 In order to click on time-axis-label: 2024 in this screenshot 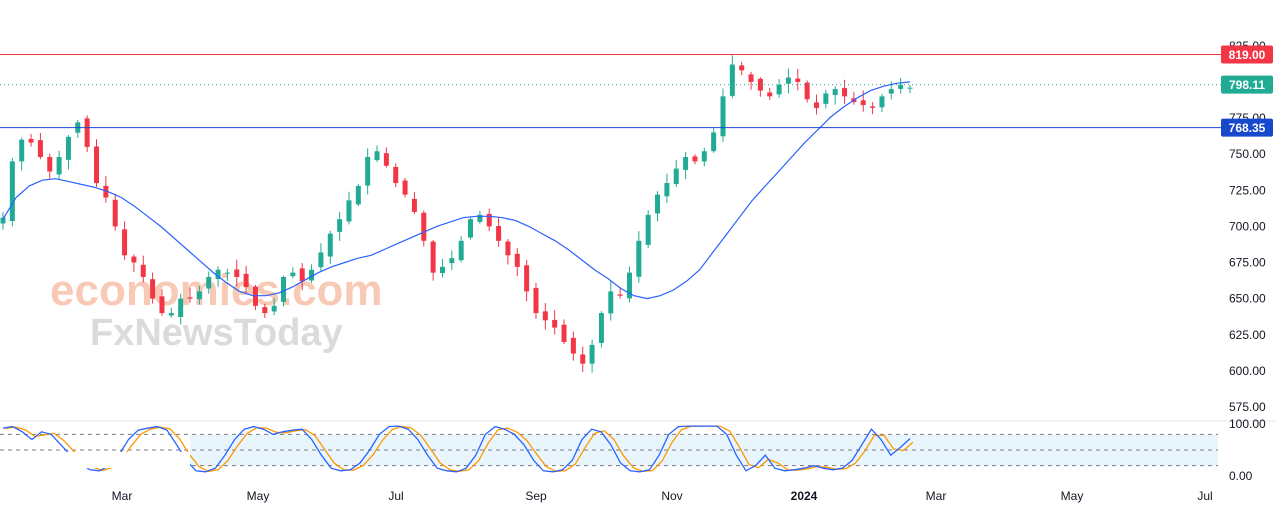, I will do `click(804, 496)`.